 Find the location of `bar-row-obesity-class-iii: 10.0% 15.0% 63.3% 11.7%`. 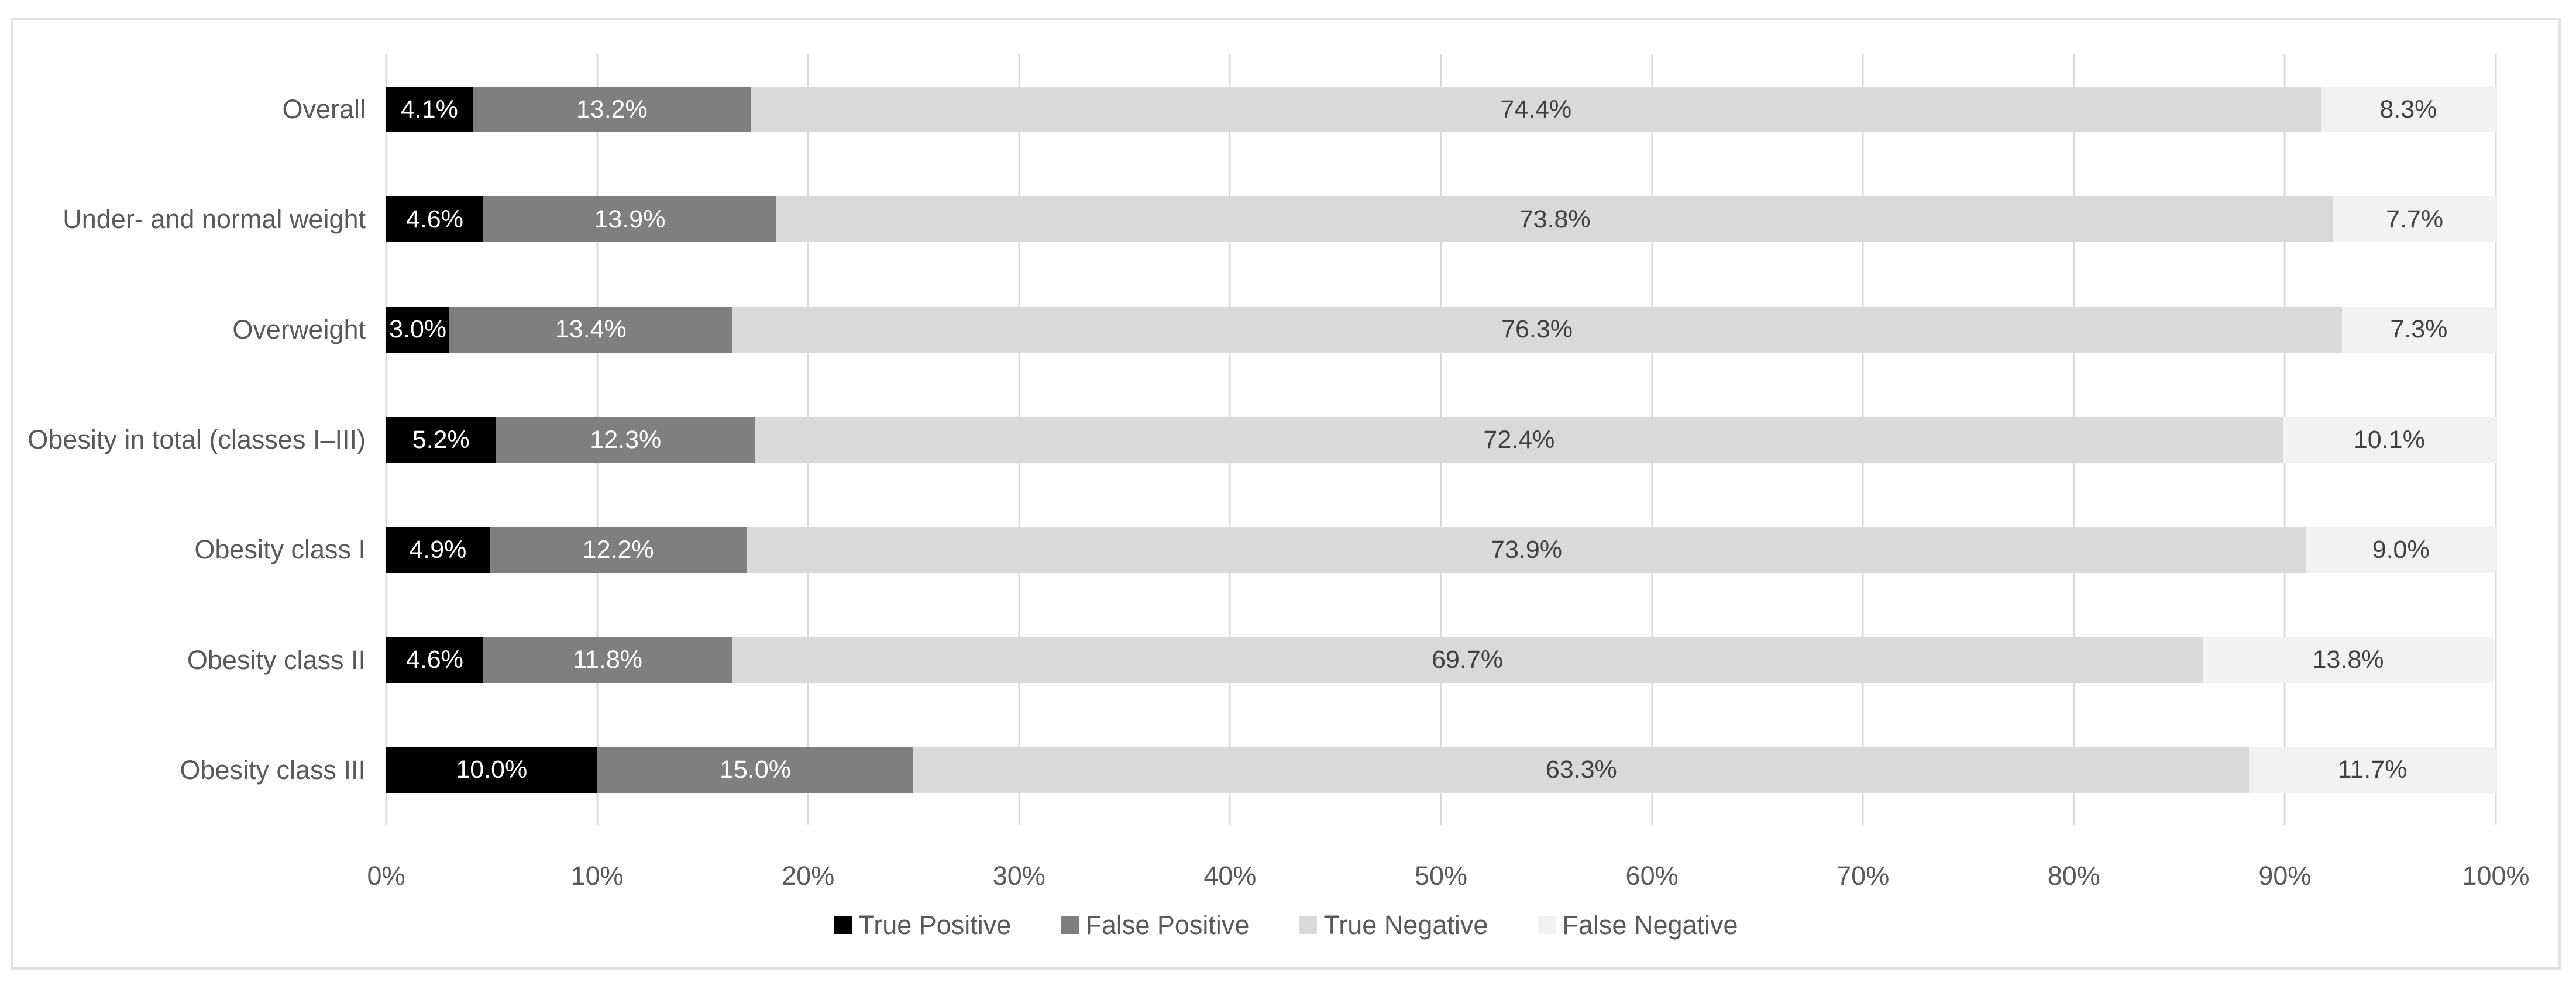

bar-row-obesity-class-iii: 10.0% 15.0% 63.3% 11.7% is located at coordinates (1441, 770).